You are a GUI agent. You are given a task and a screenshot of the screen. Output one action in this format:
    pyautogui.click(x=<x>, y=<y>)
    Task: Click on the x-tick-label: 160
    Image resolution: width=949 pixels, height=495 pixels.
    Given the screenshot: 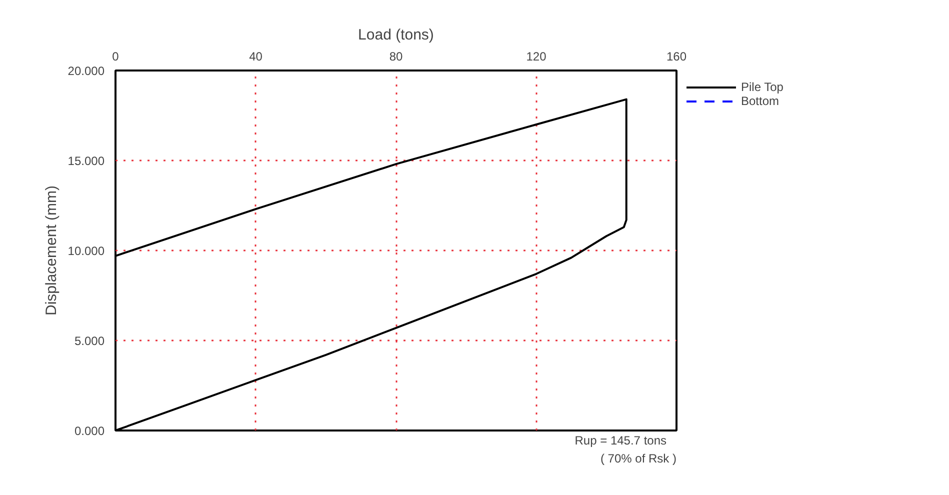 What is the action you would take?
    pyautogui.click(x=676, y=57)
    